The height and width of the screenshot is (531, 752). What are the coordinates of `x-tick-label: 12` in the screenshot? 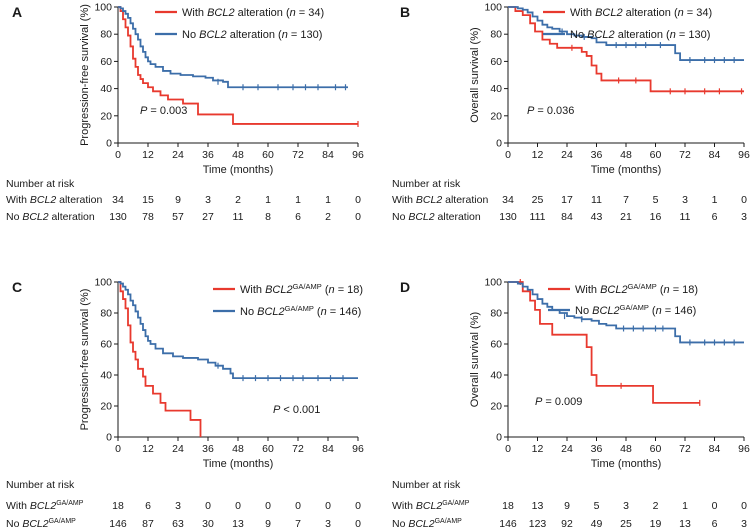 It's located at (538, 449).